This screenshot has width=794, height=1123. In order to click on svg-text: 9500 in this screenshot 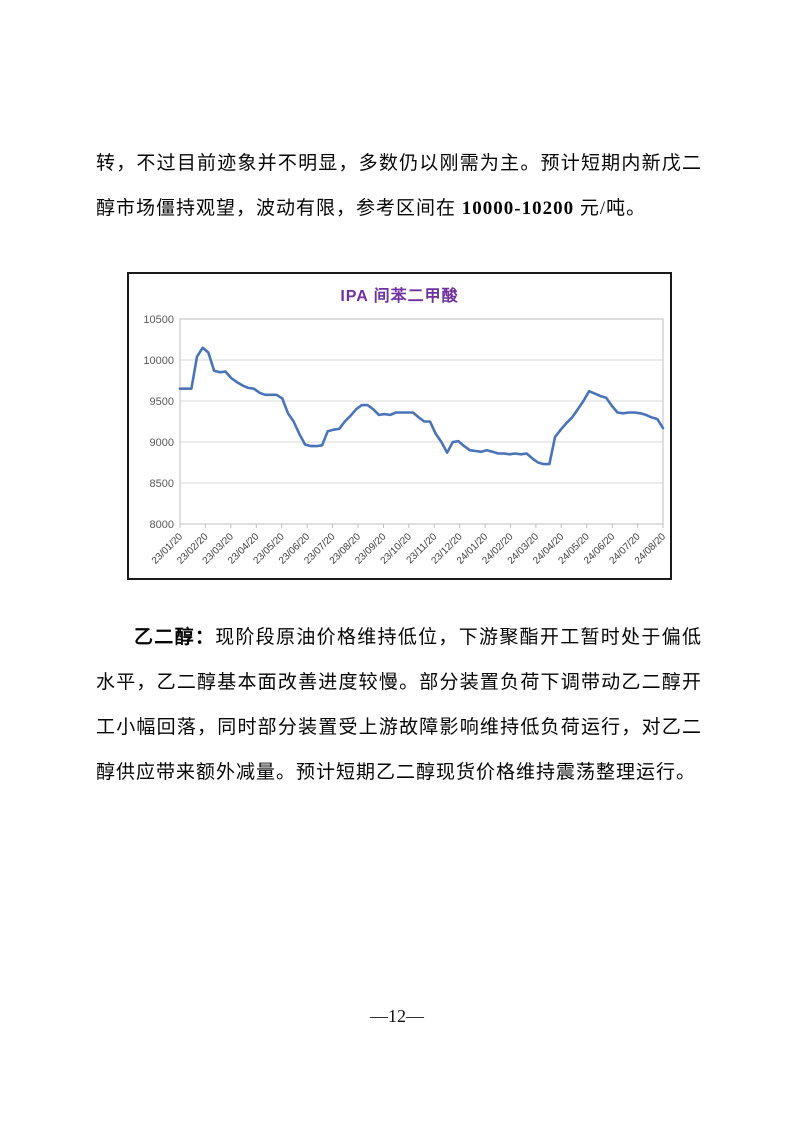, I will do `click(162, 402)`.